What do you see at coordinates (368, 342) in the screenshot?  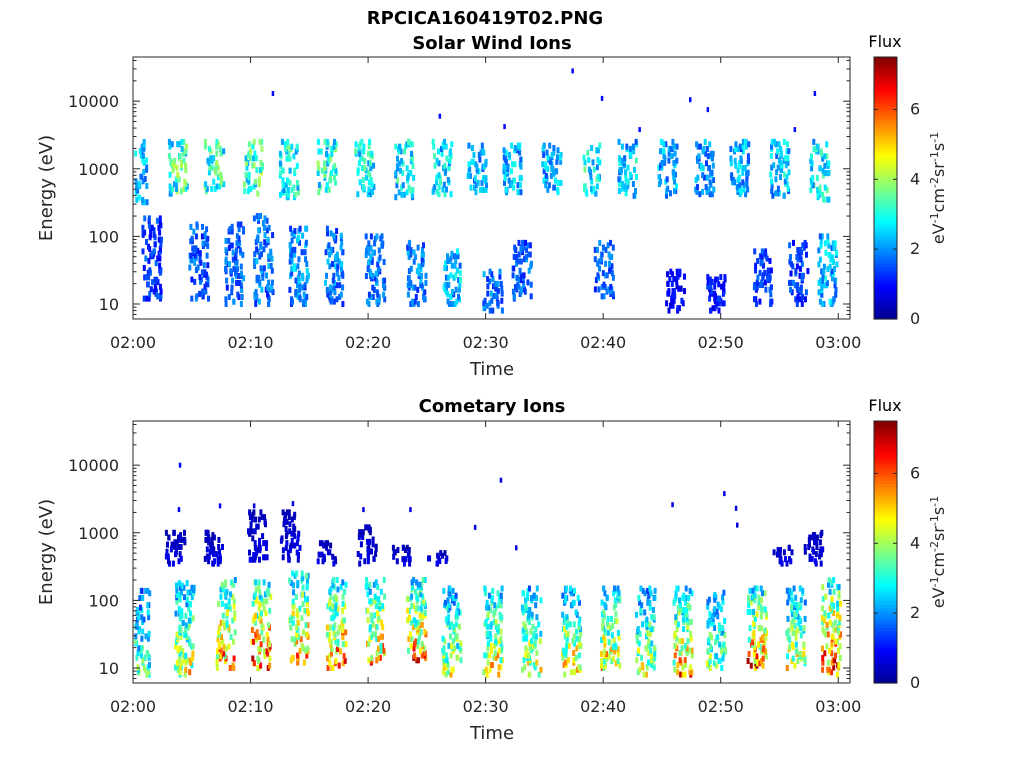 I see `x-tick-label: 02:20` at bounding box center [368, 342].